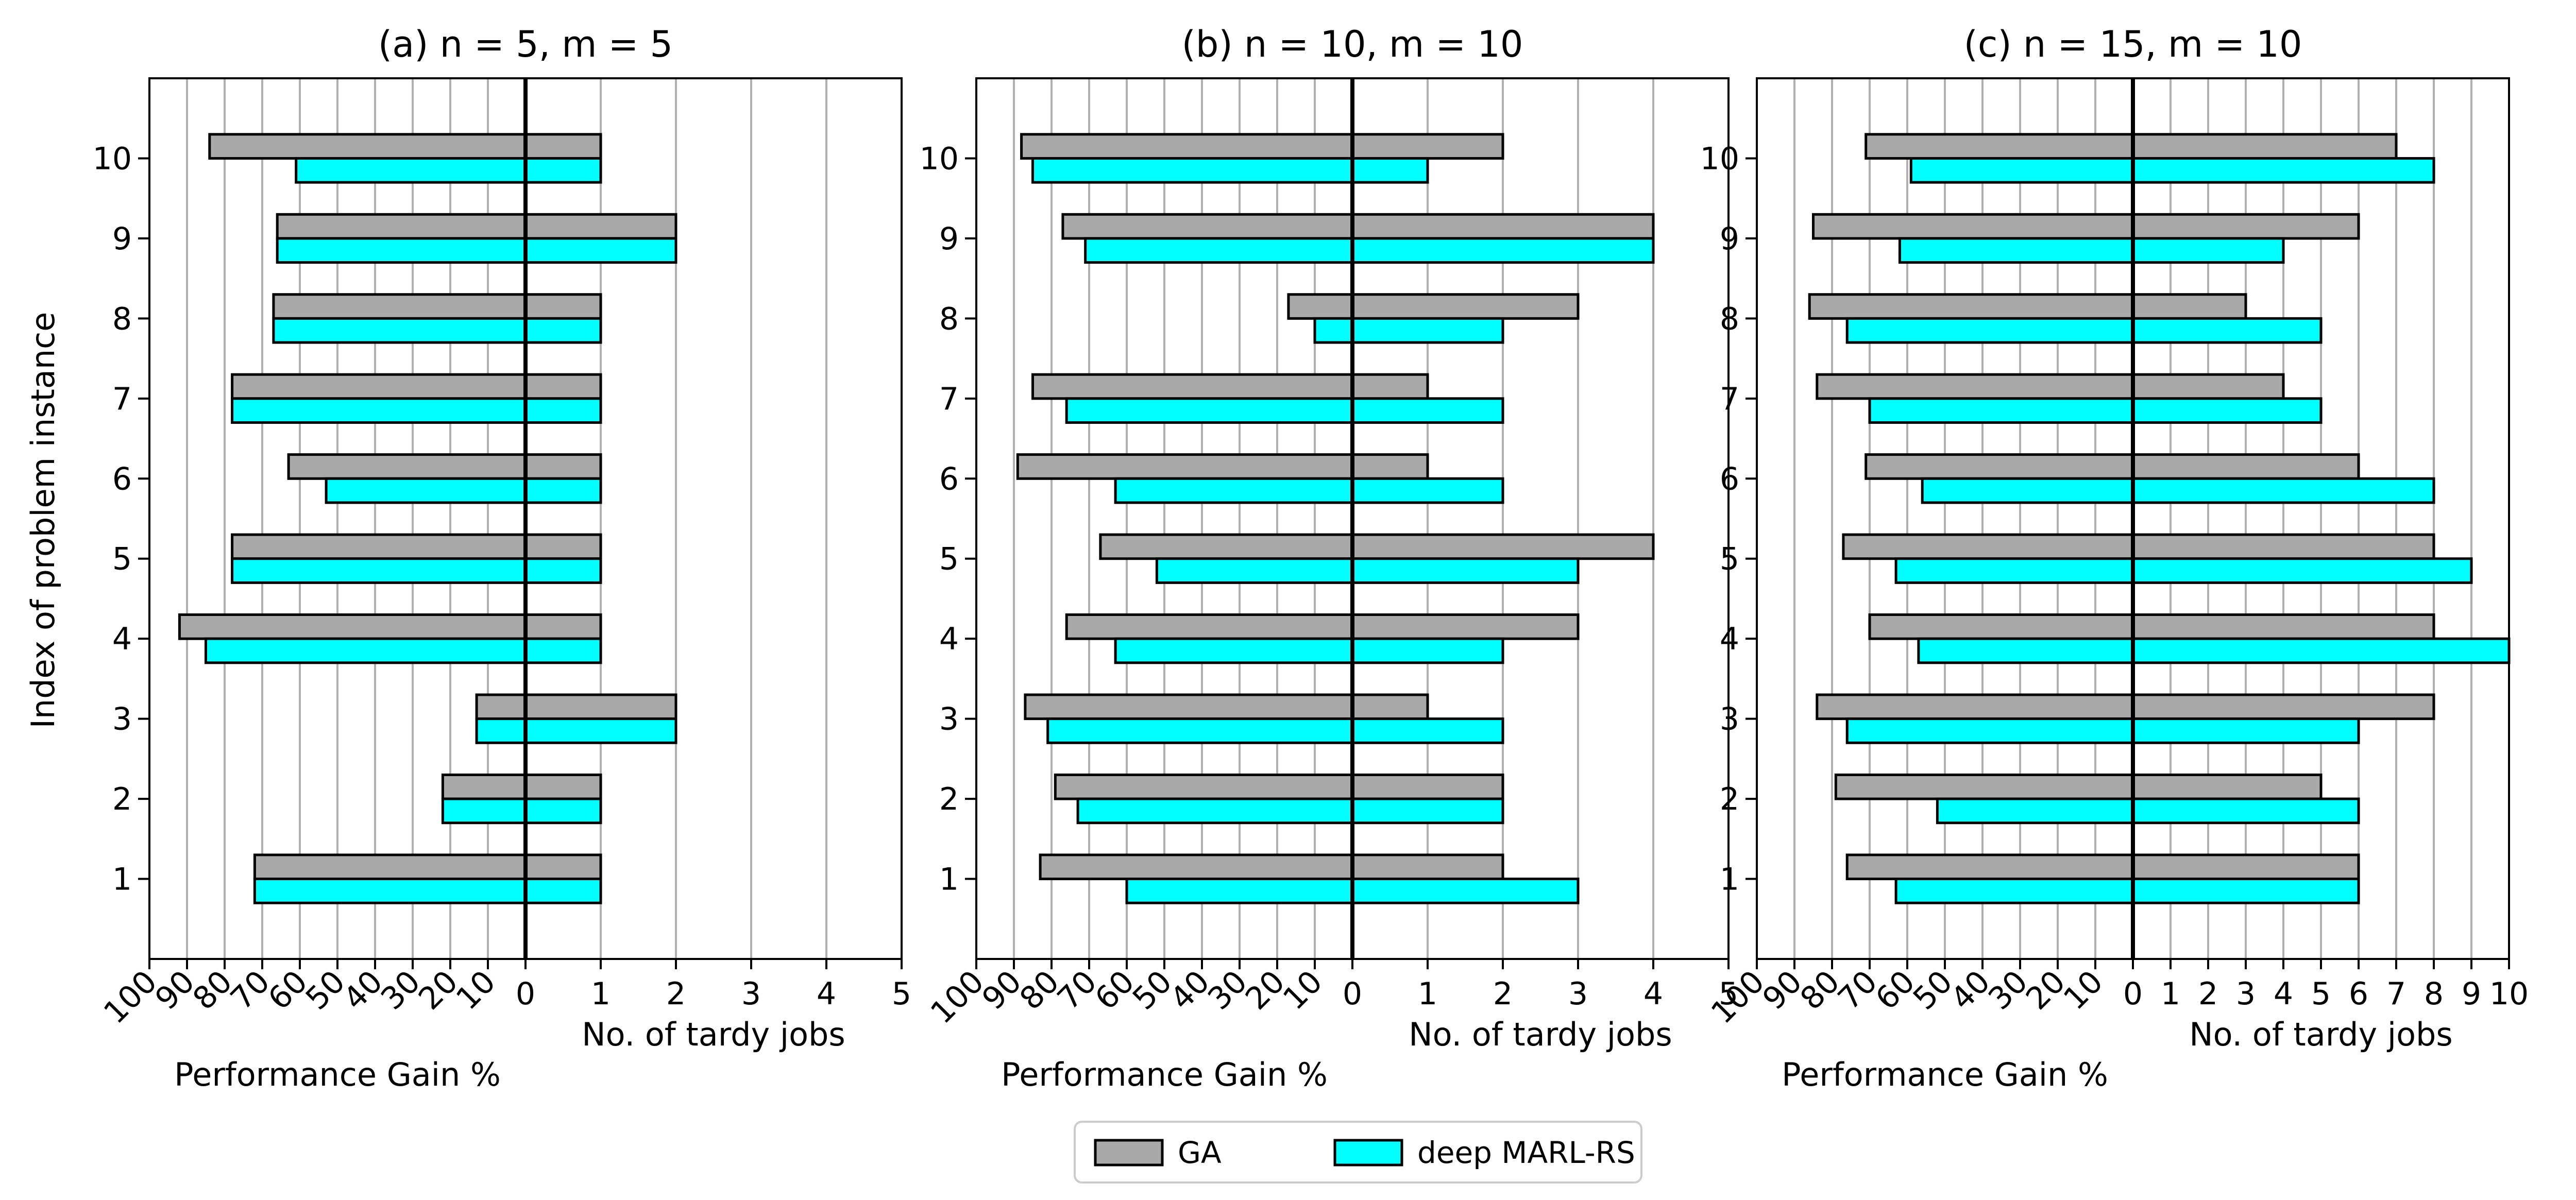 Image resolution: width=2576 pixels, height=1200 pixels. Describe the element at coordinates (2320, 1034) in the screenshot. I see `x-axis-label-tardy: No. of tardy jobs` at that location.